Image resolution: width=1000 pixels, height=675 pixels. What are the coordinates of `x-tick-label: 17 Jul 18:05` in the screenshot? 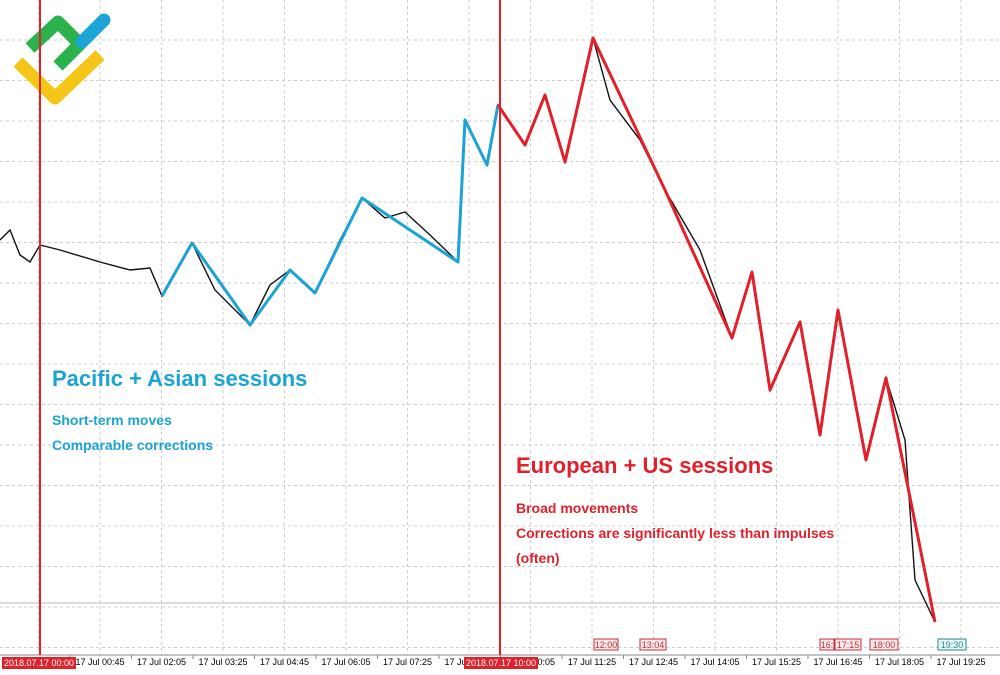 It's located at (899, 662).